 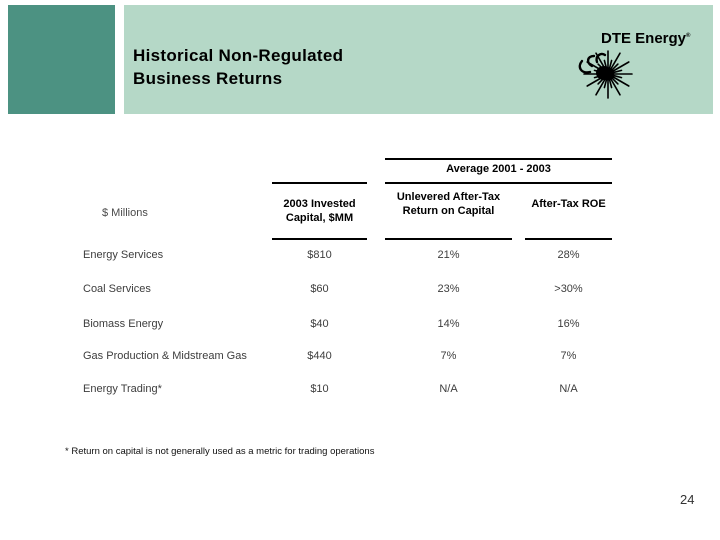 I want to click on unlevered-return: 14%, so click(x=448, y=324).